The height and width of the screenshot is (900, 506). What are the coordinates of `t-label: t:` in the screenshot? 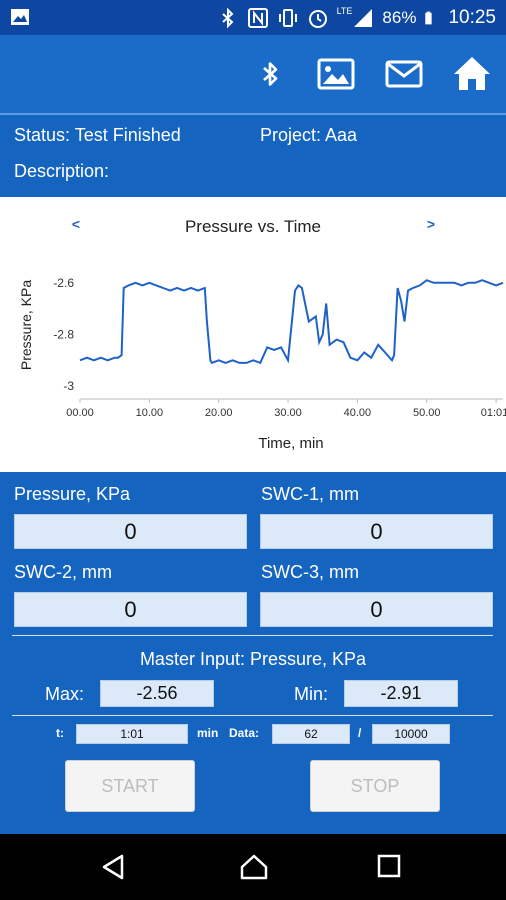 It's located at (60, 733).